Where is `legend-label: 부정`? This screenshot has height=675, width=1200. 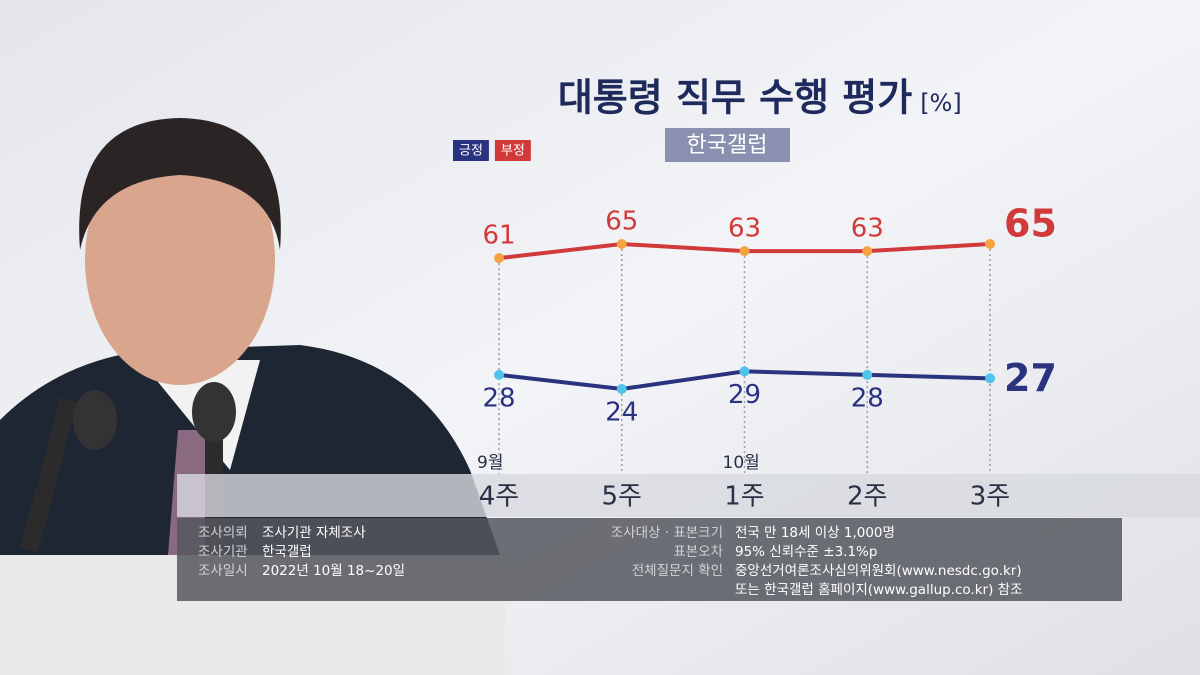
legend-label: 부정 is located at coordinates (513, 151).